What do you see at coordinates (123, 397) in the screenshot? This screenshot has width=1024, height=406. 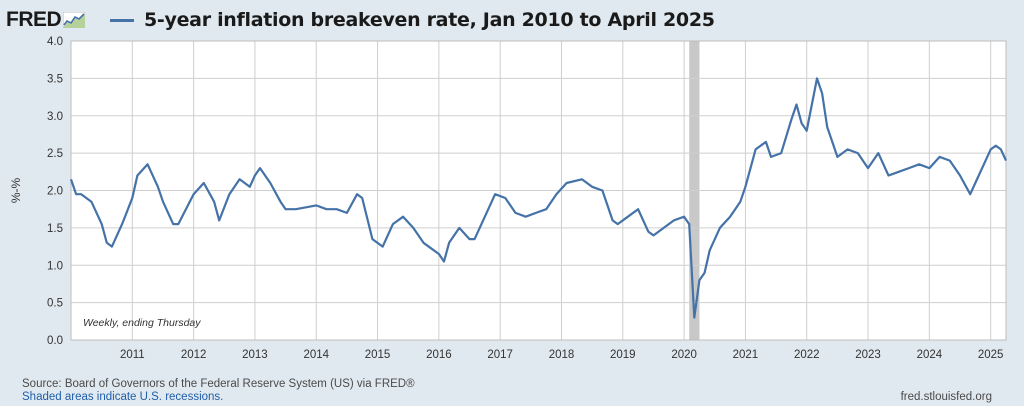 I see `recession-note-link: Shaded areas indicate U.S. recessions.` at bounding box center [123, 397].